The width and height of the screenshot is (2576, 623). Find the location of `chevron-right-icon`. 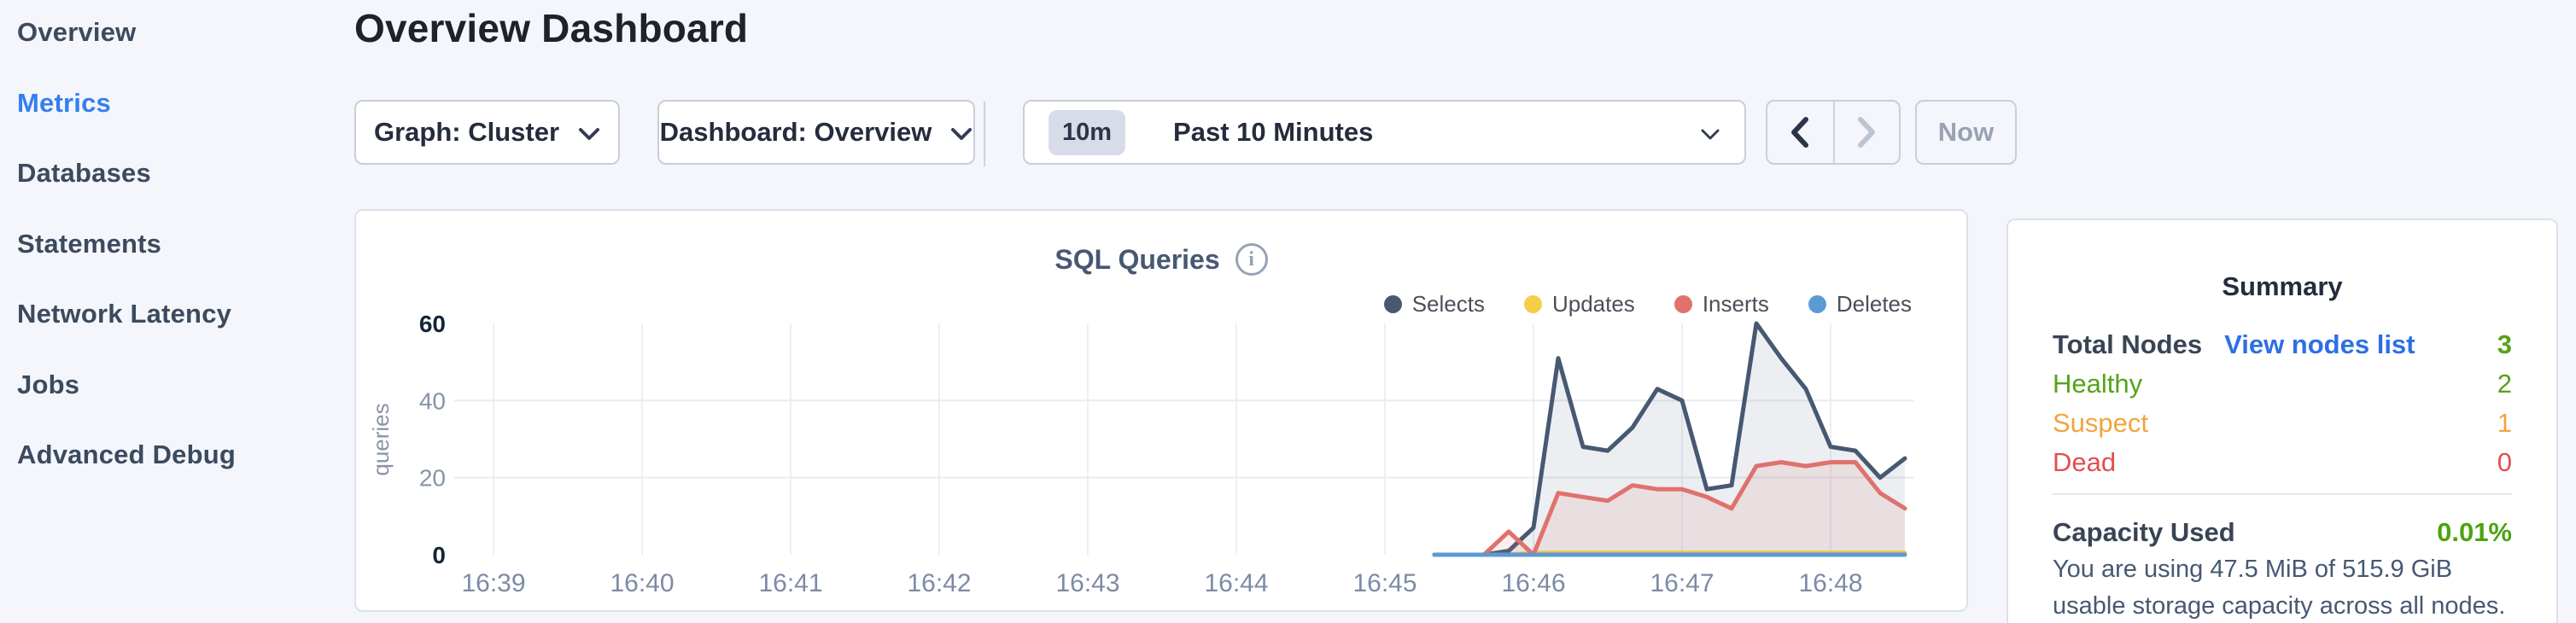

chevron-right-icon is located at coordinates (1867, 132).